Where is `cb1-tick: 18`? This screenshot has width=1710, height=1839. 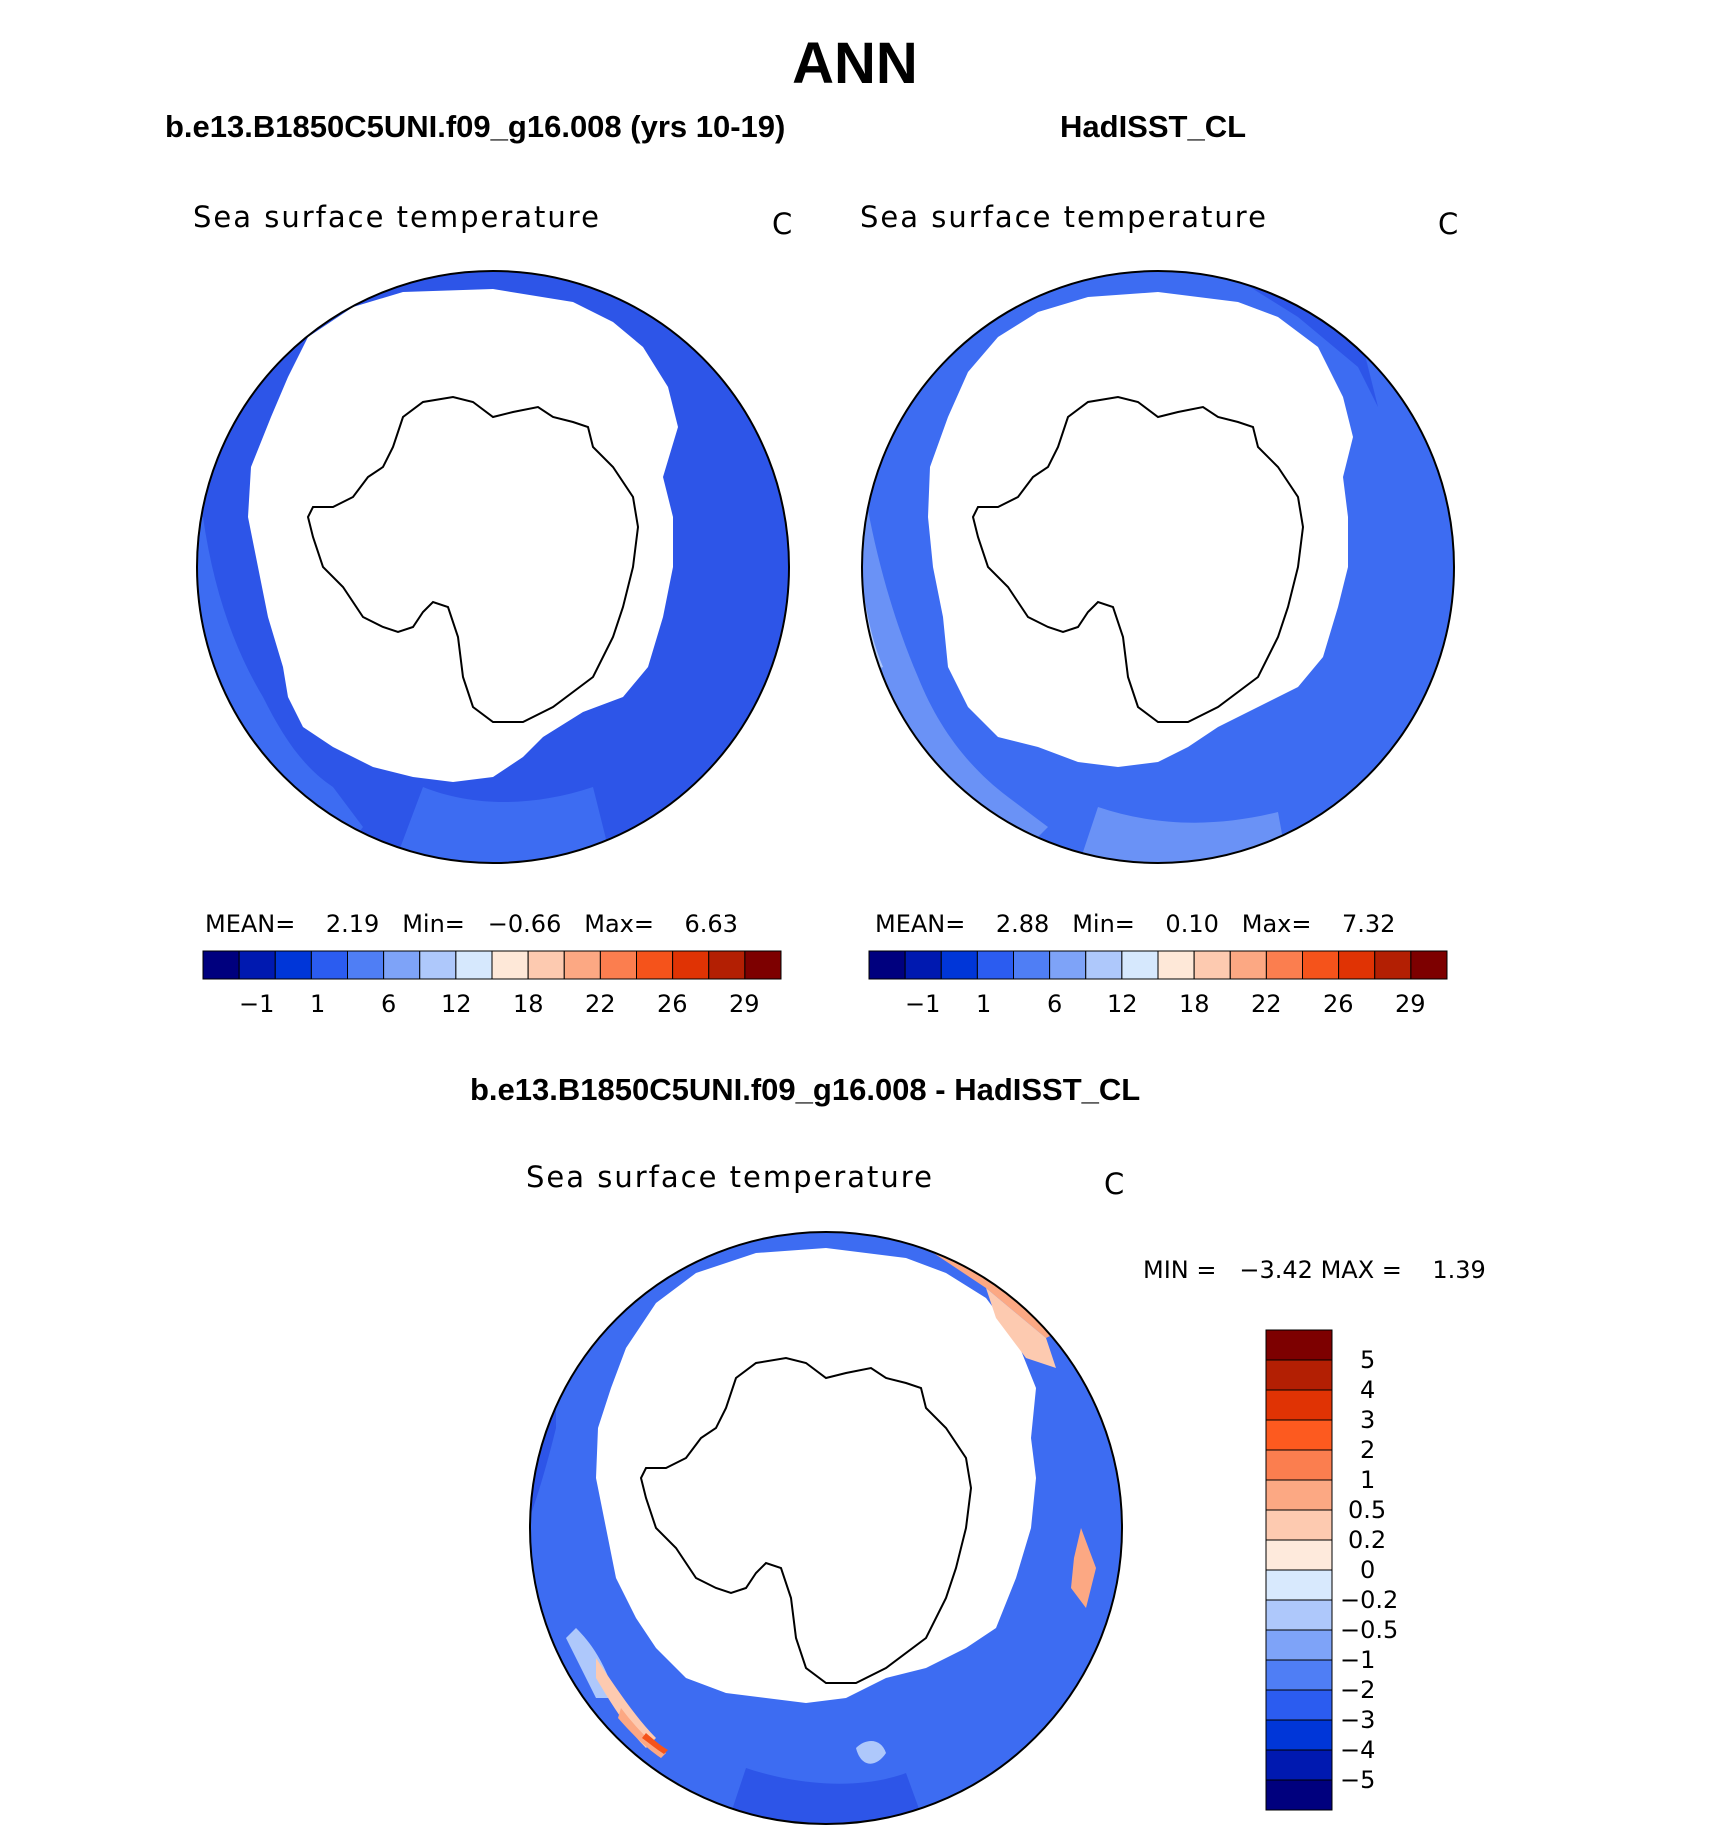
cb1-tick: 18 is located at coordinates (528, 1004).